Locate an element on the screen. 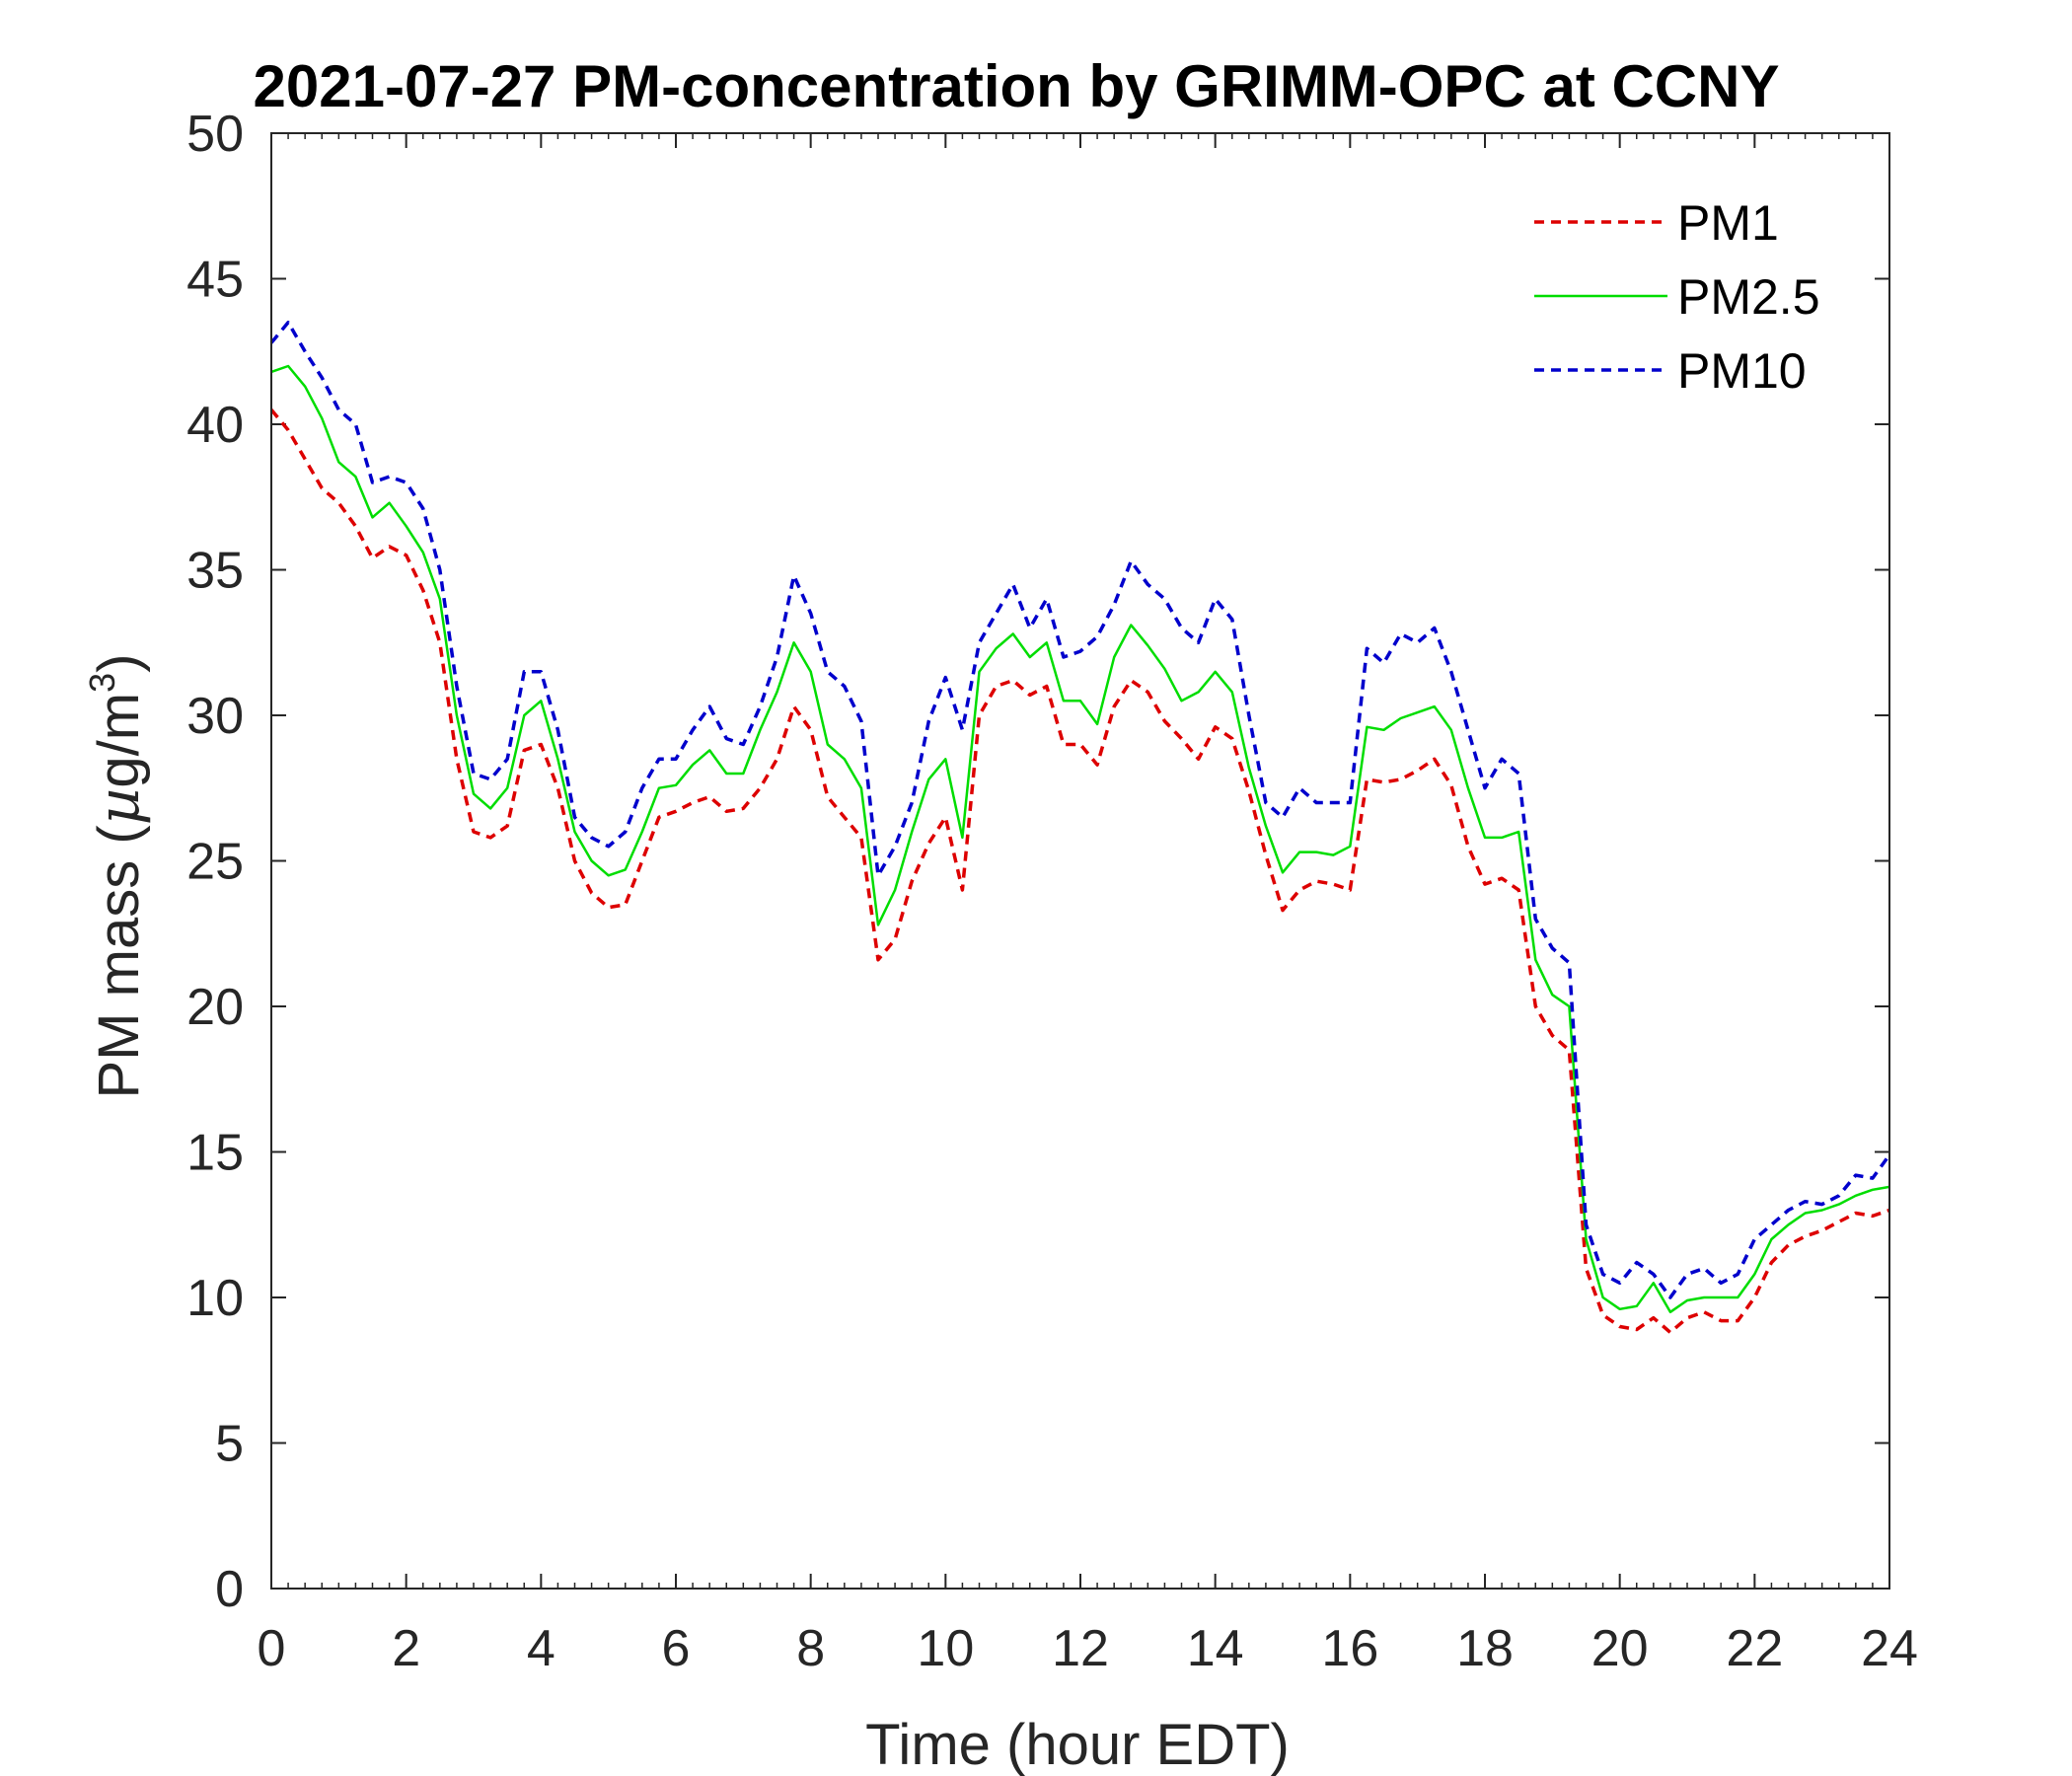 Image resolution: width=2072 pixels, height=1776 pixels. x-tick-label: 24 is located at coordinates (1890, 1648).